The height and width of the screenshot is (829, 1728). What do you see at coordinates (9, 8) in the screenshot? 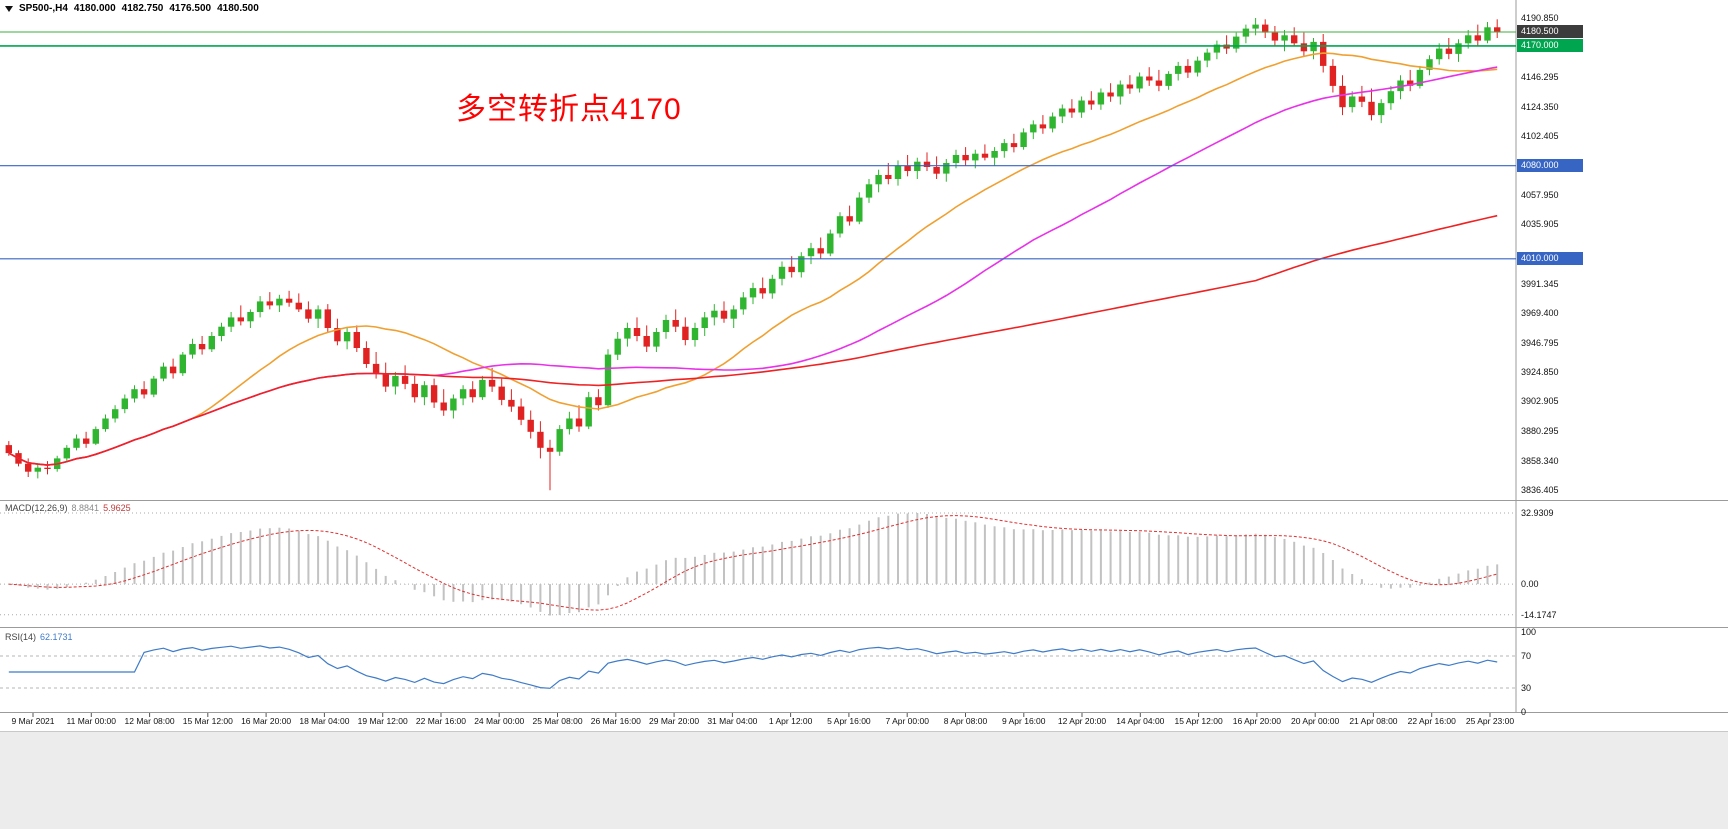
I see `dropdown-triangle-icon` at bounding box center [9, 8].